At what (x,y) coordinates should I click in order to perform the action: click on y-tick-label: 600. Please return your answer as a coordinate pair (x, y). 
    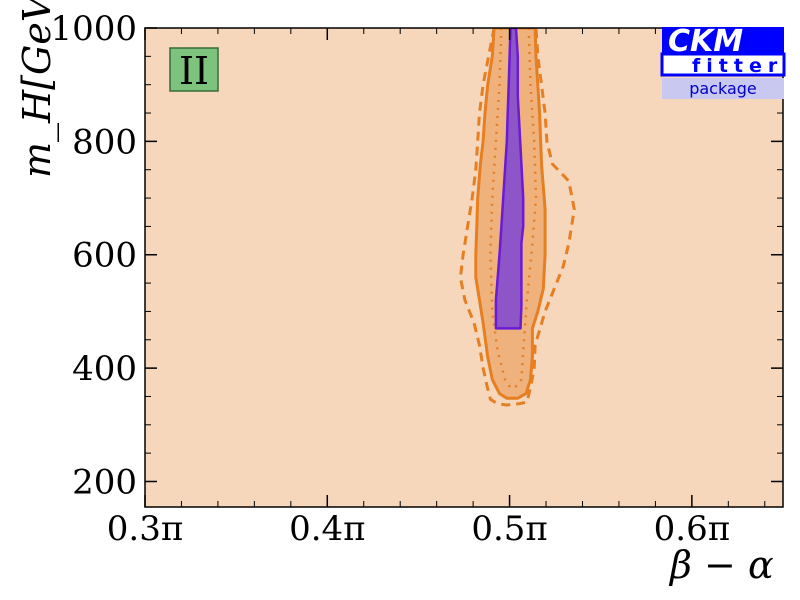
    Looking at the image, I should click on (104, 256).